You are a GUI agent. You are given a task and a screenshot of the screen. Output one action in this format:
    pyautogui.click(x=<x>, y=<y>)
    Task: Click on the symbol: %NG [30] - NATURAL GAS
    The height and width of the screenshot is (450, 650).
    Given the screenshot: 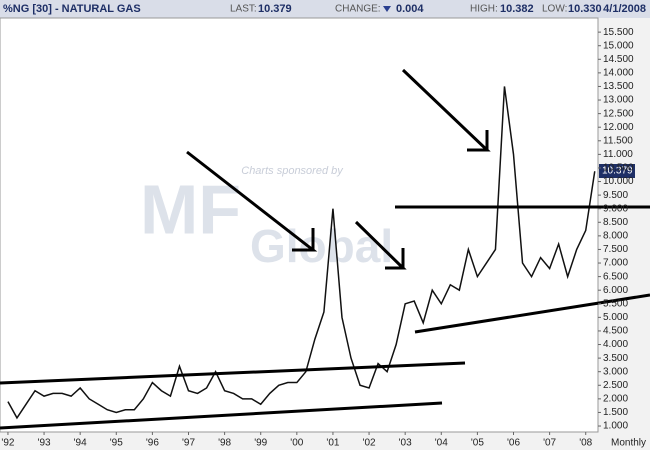 What is the action you would take?
    pyautogui.click(x=72, y=9)
    